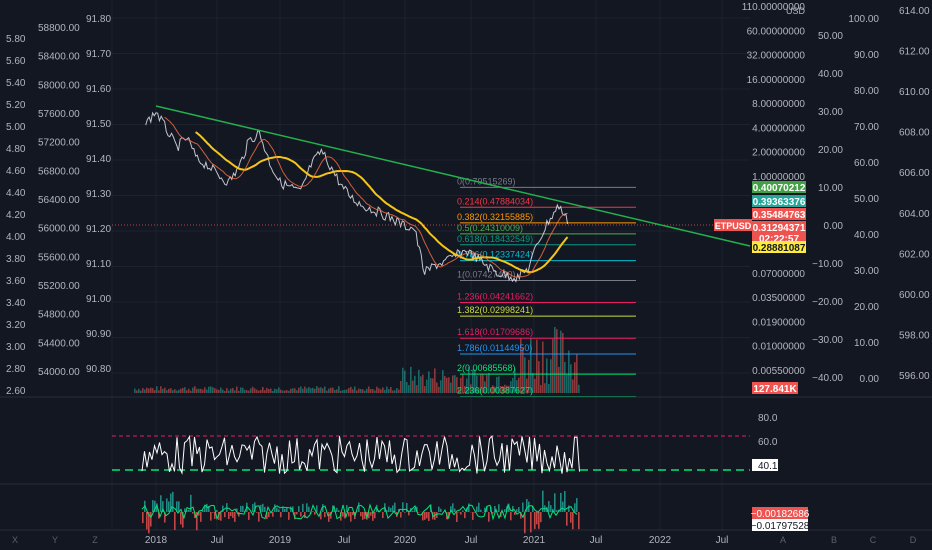  What do you see at coordinates (830, 36) in the screenshot?
I see `percent-axis-label: 50.00` at bounding box center [830, 36].